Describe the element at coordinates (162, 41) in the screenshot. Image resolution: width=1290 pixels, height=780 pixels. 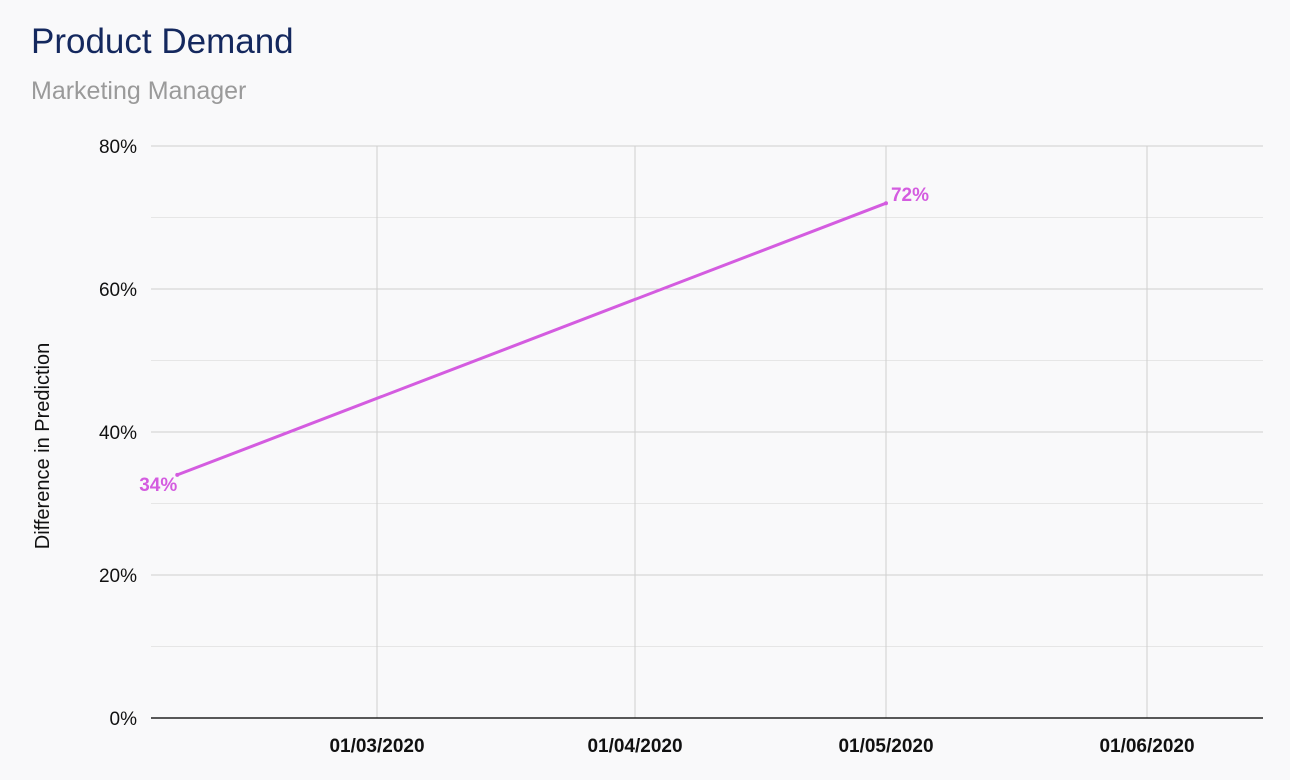
I see `chart-title: Product Demand` at that location.